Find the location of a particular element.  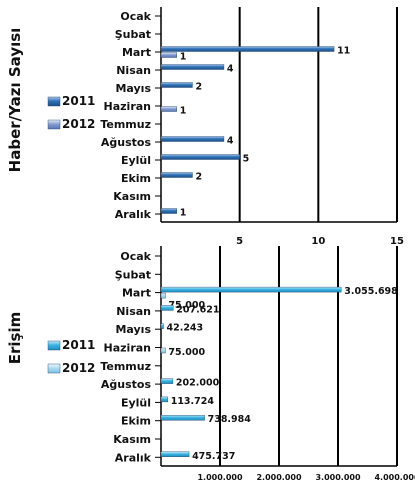

data-label: 738.984 is located at coordinates (230, 419).